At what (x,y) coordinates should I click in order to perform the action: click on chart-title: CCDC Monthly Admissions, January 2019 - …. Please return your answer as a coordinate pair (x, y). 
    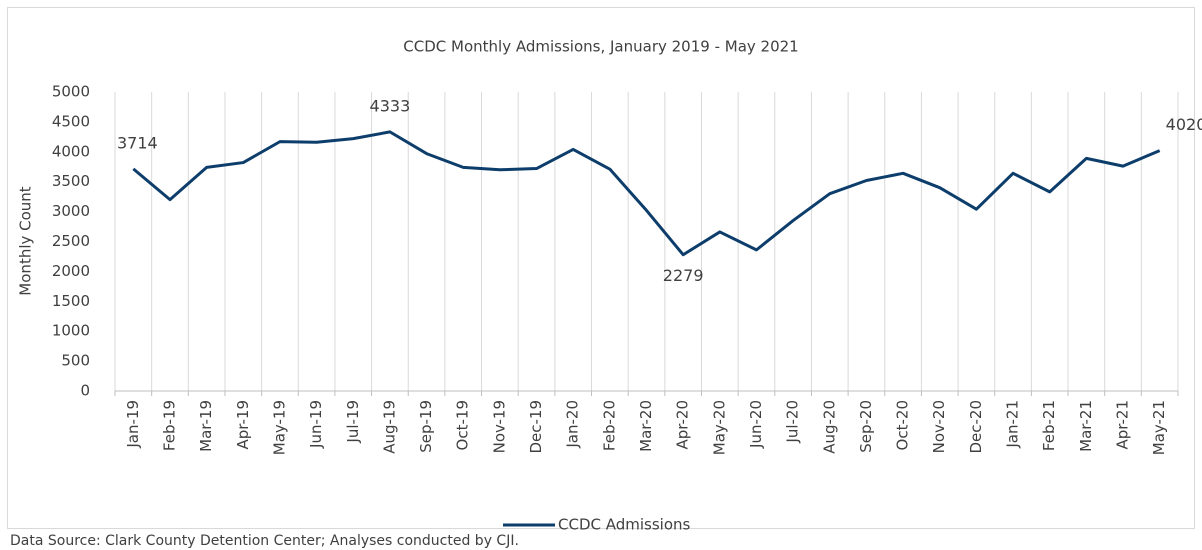
    Looking at the image, I should click on (600, 47).